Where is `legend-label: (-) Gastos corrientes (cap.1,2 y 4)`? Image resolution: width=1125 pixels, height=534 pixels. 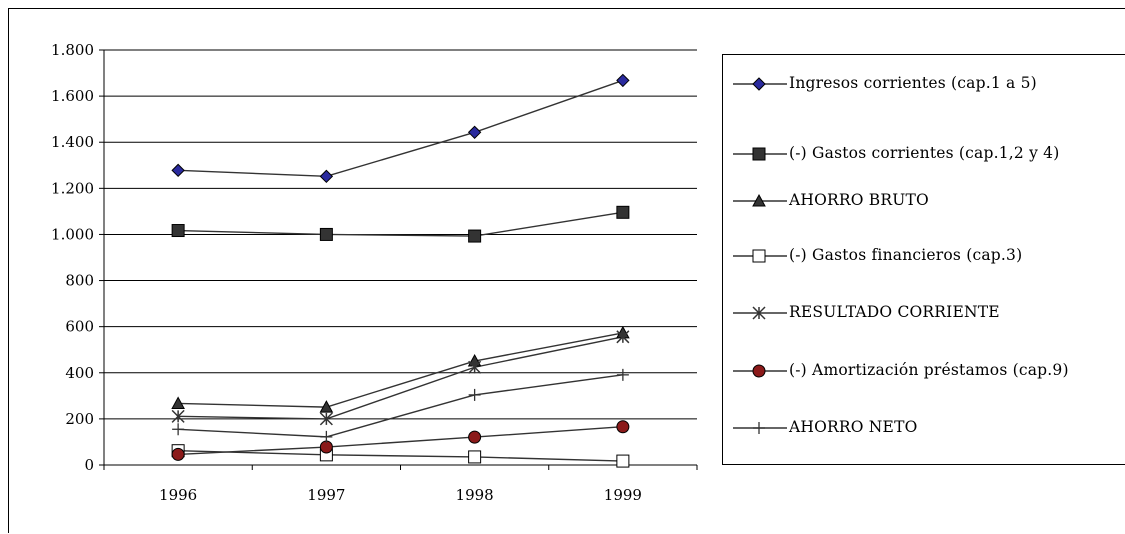
legend-label: (-) Gastos corrientes (cap.1,2 y 4) is located at coordinates (924, 153).